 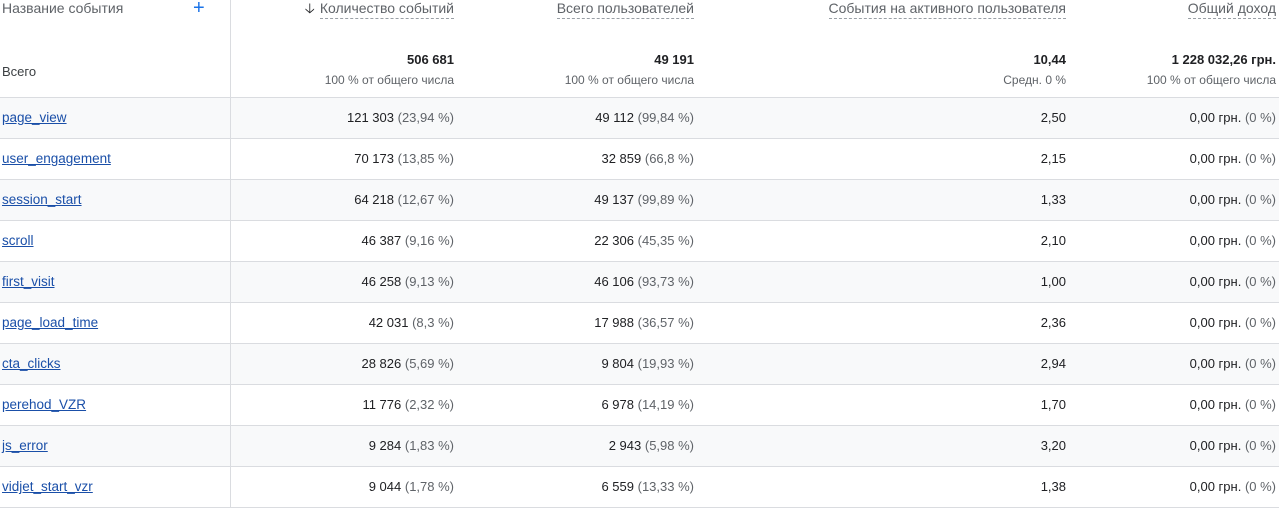 I want to click on events-cell: 9 284 (1,83 %), so click(x=346, y=446).